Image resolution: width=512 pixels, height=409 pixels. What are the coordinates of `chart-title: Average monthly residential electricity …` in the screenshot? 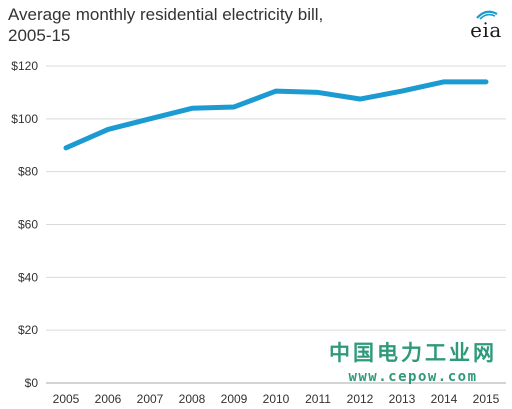 It's located at (198, 25).